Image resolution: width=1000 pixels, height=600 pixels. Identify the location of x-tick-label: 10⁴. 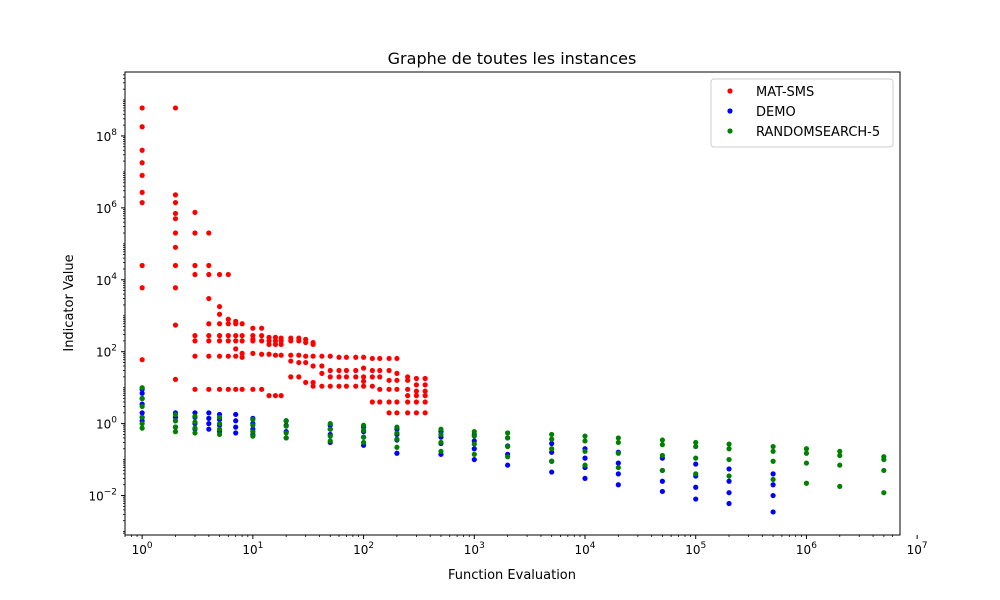
(584, 549).